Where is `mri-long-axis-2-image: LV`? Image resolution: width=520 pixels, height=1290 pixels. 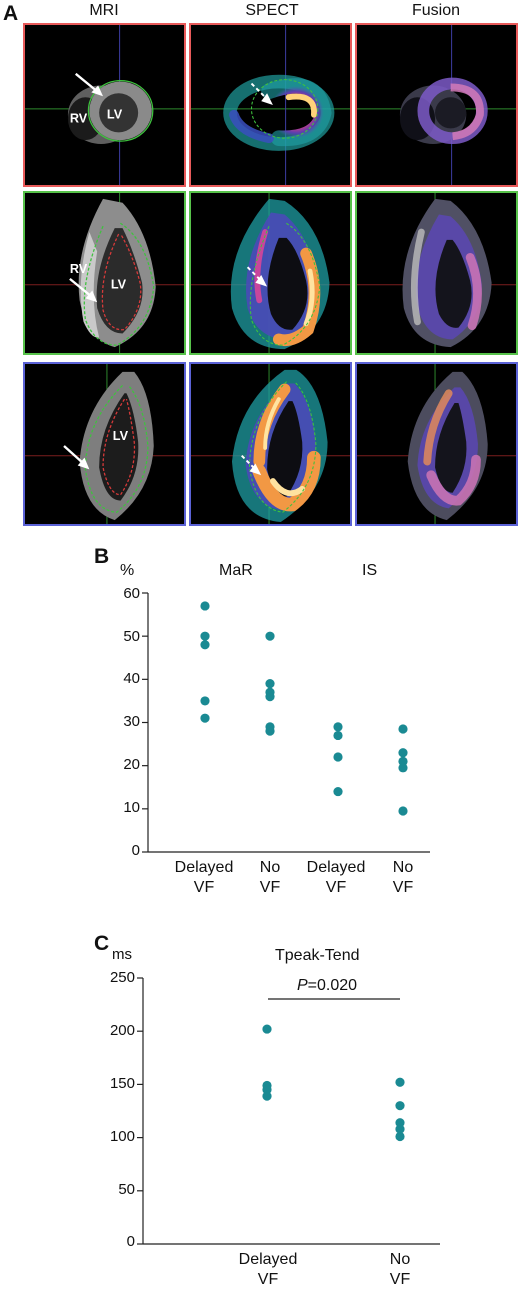
mri-long-axis-2-image: LV is located at coordinates (104, 444).